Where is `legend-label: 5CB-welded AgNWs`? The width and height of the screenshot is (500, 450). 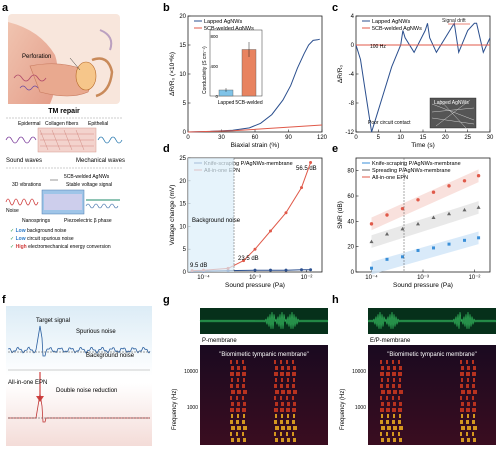 legend-label: 5CB-welded AgNWs is located at coordinates (229, 29).